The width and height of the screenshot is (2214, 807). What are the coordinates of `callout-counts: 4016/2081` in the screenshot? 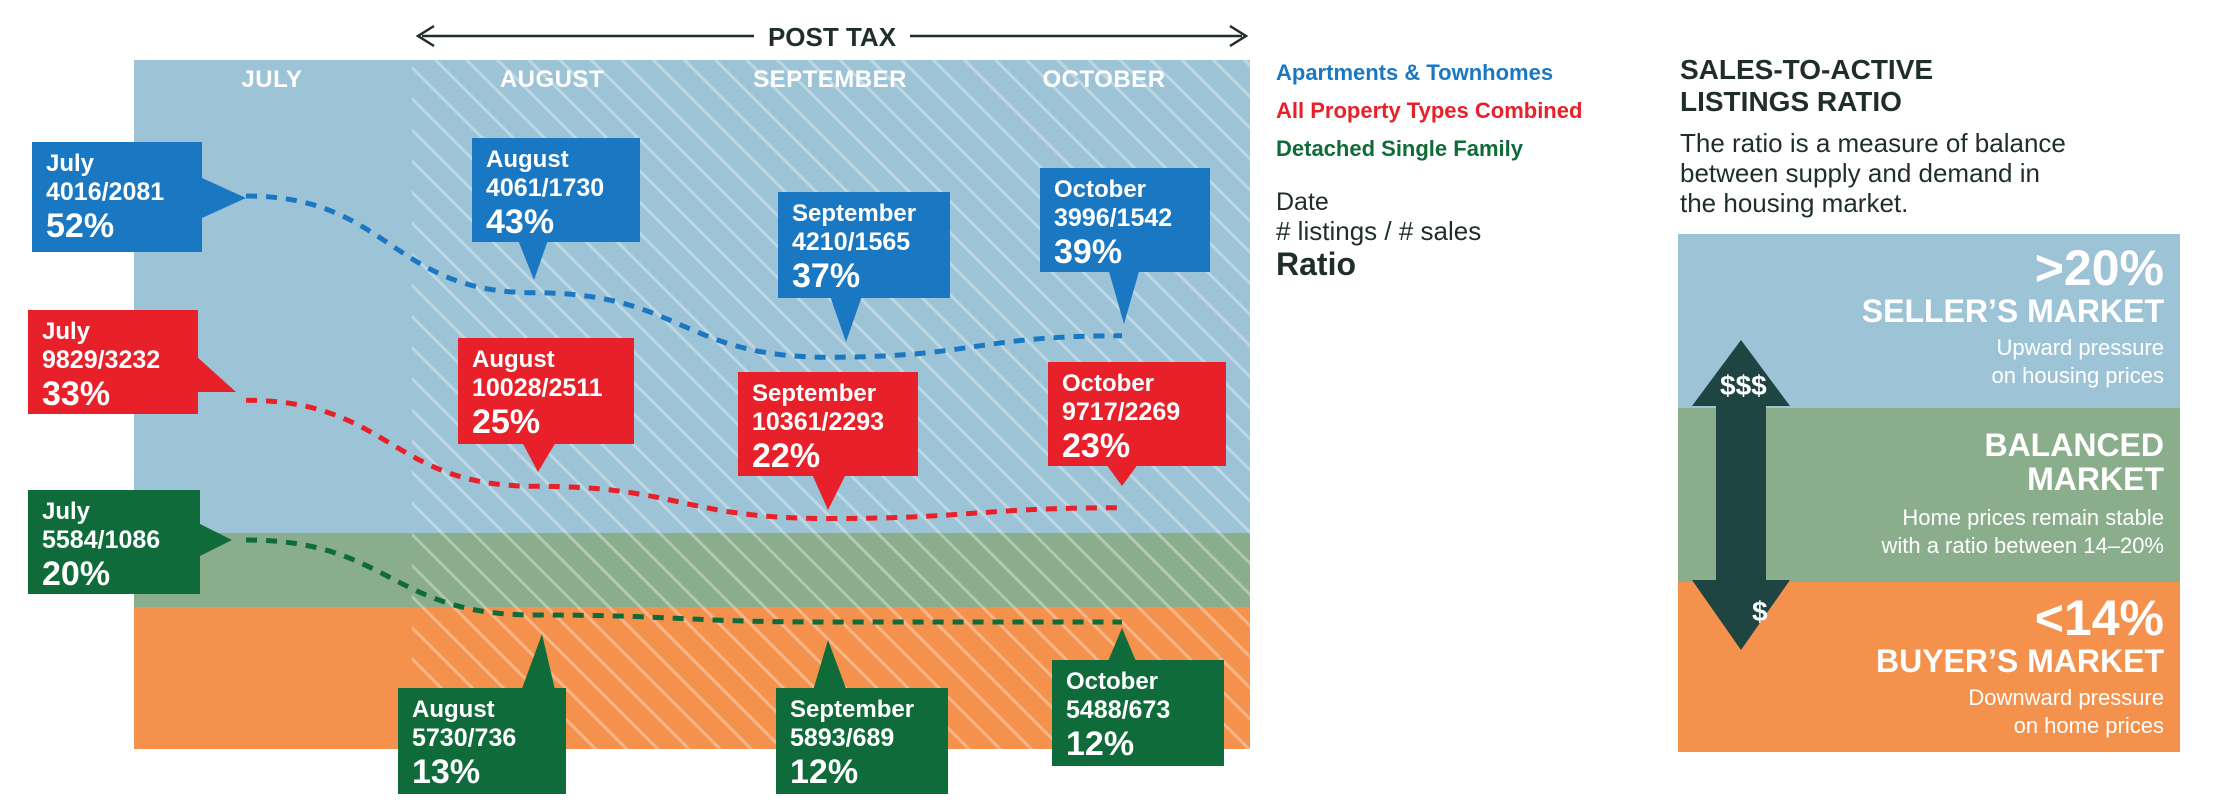 It's located at (105, 192).